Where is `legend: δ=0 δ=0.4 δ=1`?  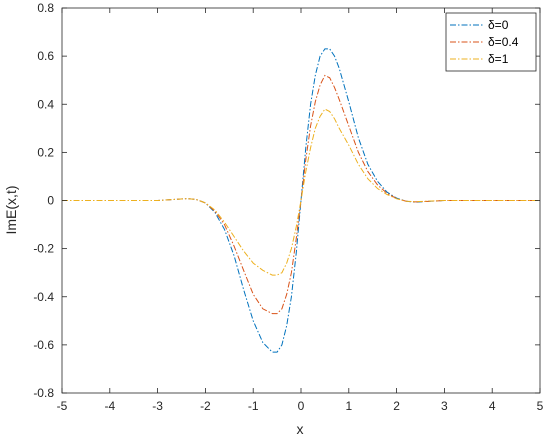
legend: δ=0 δ=0.4 δ=1 is located at coordinates (491, 42).